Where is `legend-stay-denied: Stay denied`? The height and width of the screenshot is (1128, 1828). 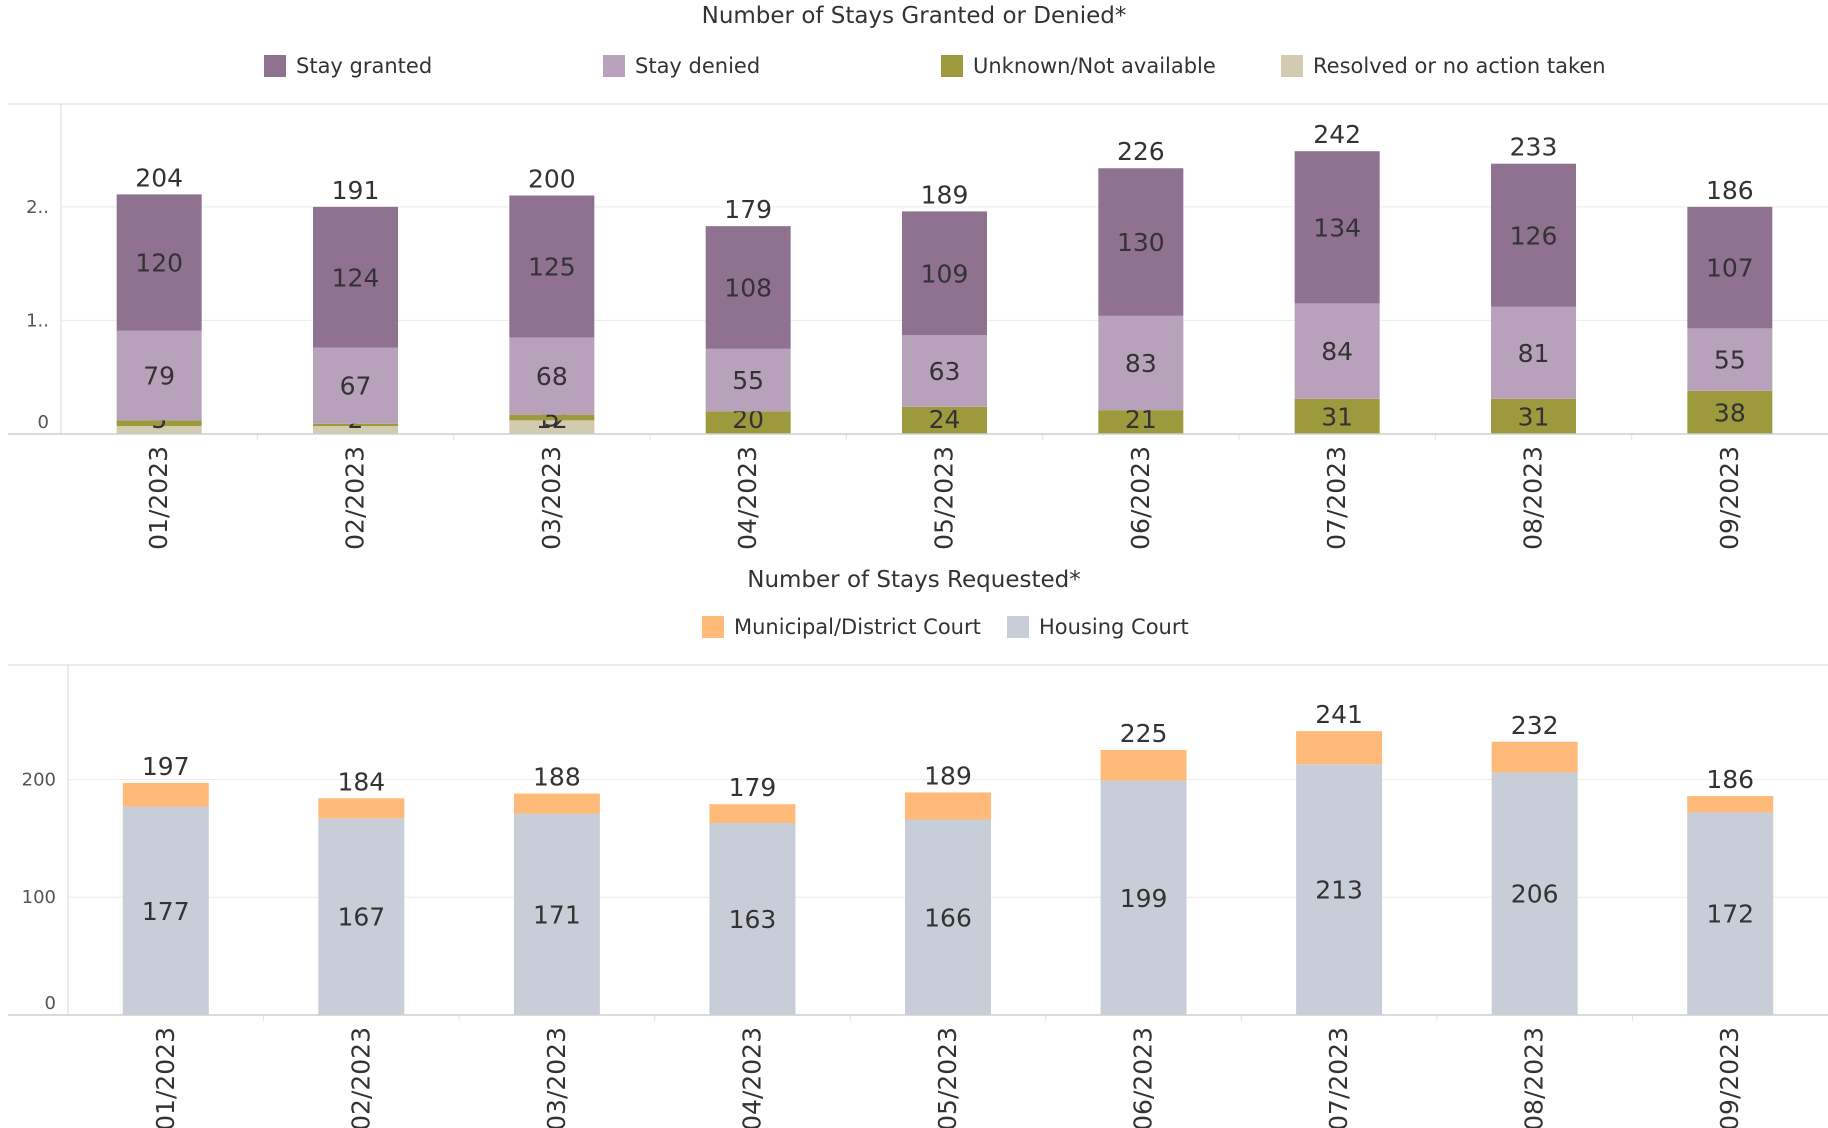
legend-stay-denied: Stay denied is located at coordinates (681, 66).